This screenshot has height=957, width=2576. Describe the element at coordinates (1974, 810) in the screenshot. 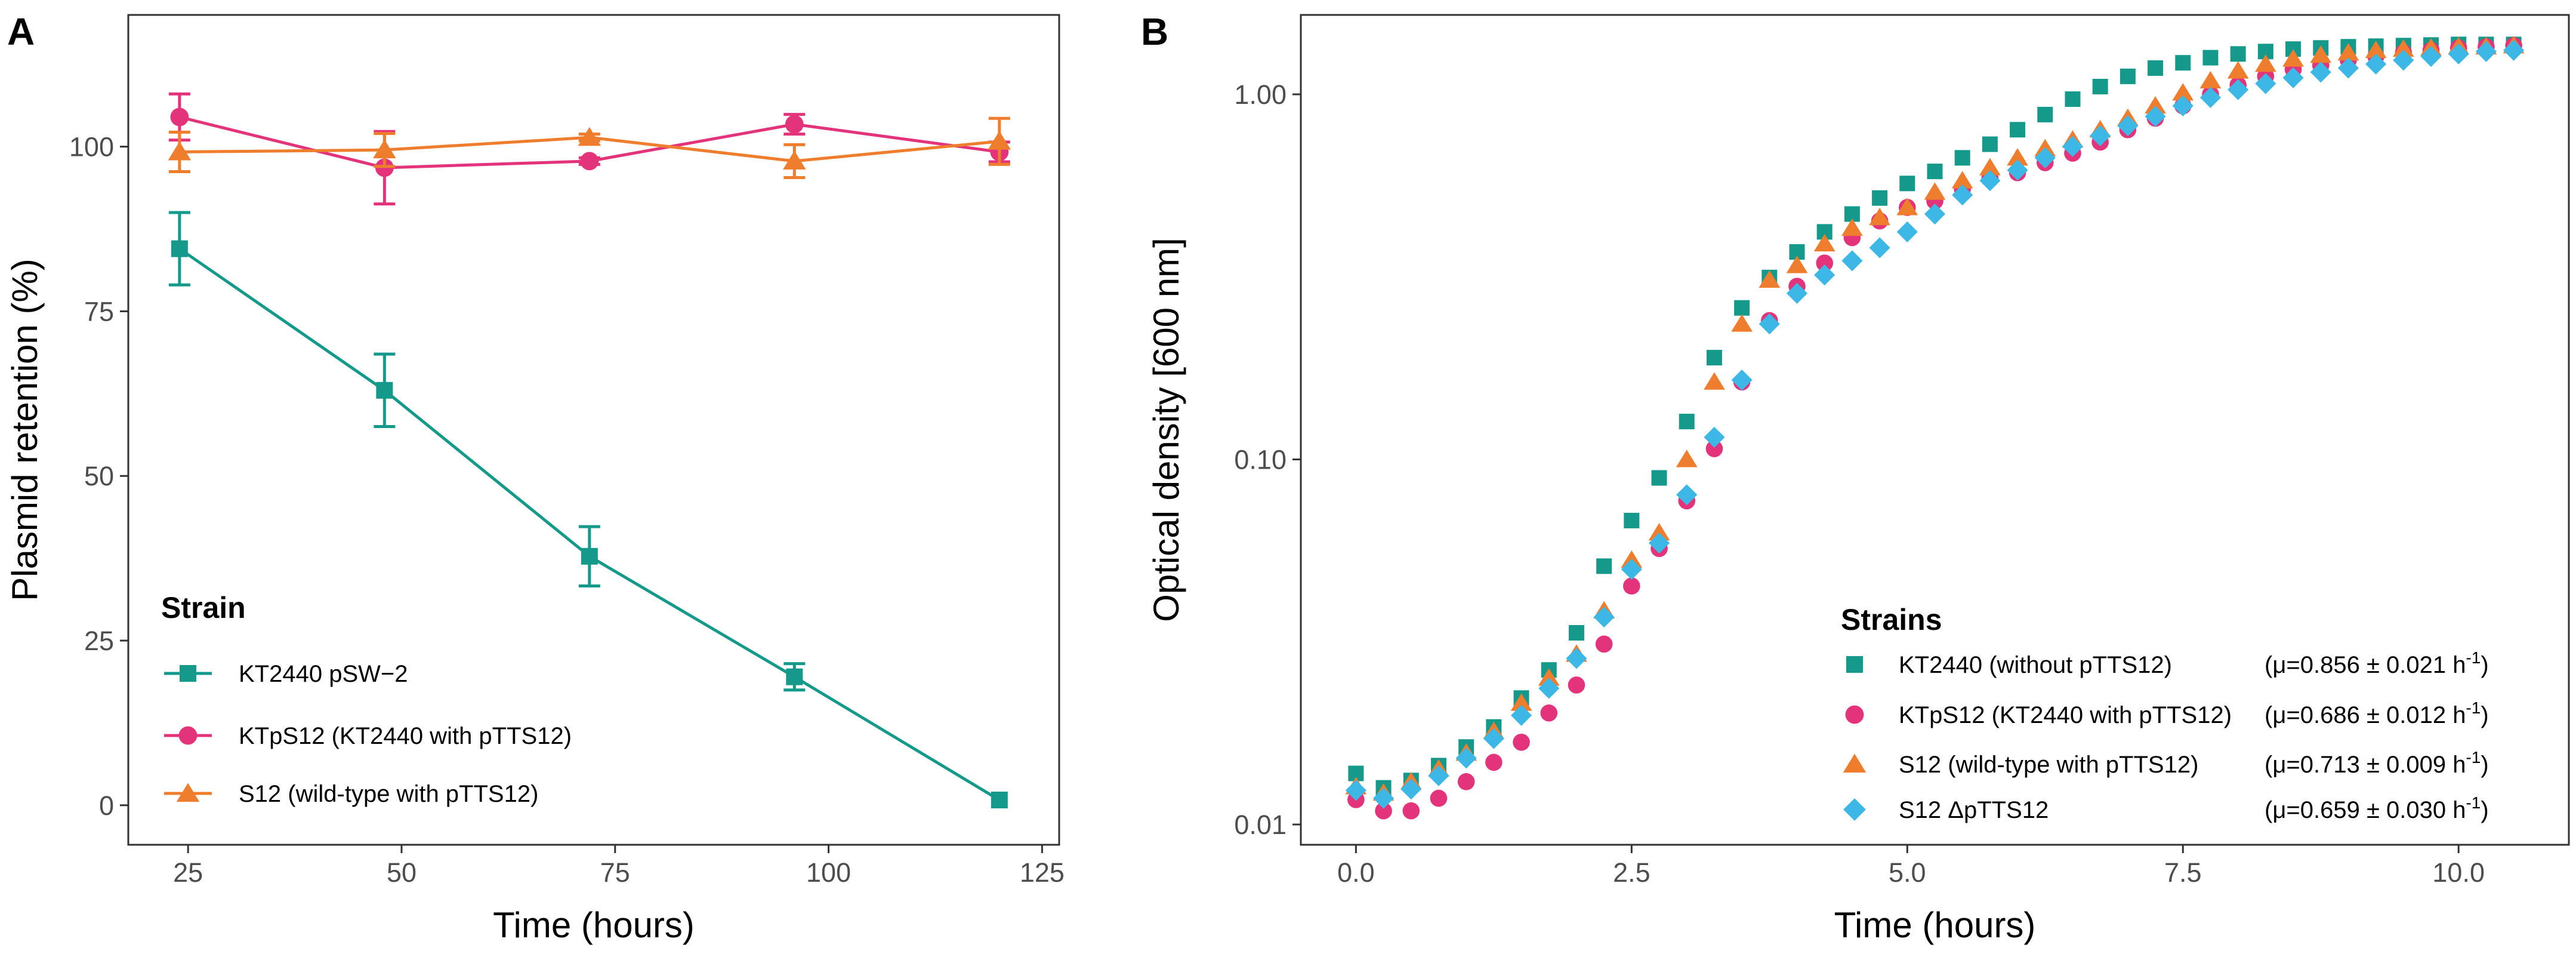

I see `legend-label: S12 ΔpTTS12` at that location.